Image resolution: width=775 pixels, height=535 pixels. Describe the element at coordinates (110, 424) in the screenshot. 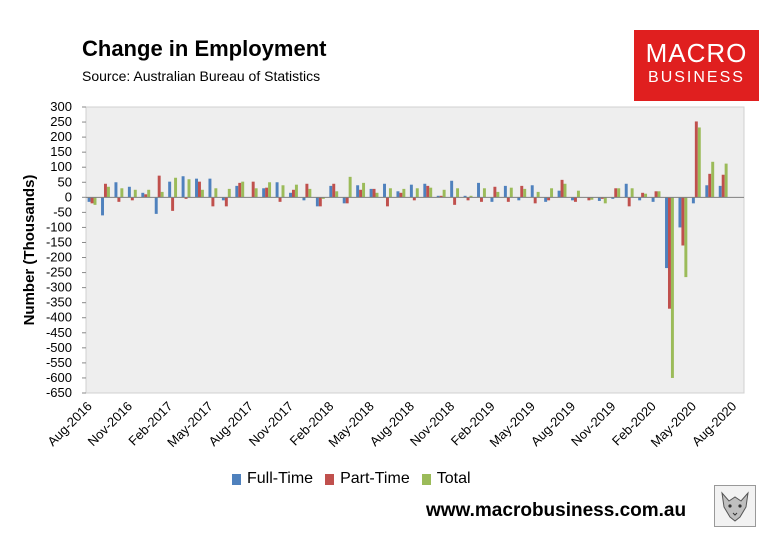

I see `x-tick-label: Nov-2016` at that location.